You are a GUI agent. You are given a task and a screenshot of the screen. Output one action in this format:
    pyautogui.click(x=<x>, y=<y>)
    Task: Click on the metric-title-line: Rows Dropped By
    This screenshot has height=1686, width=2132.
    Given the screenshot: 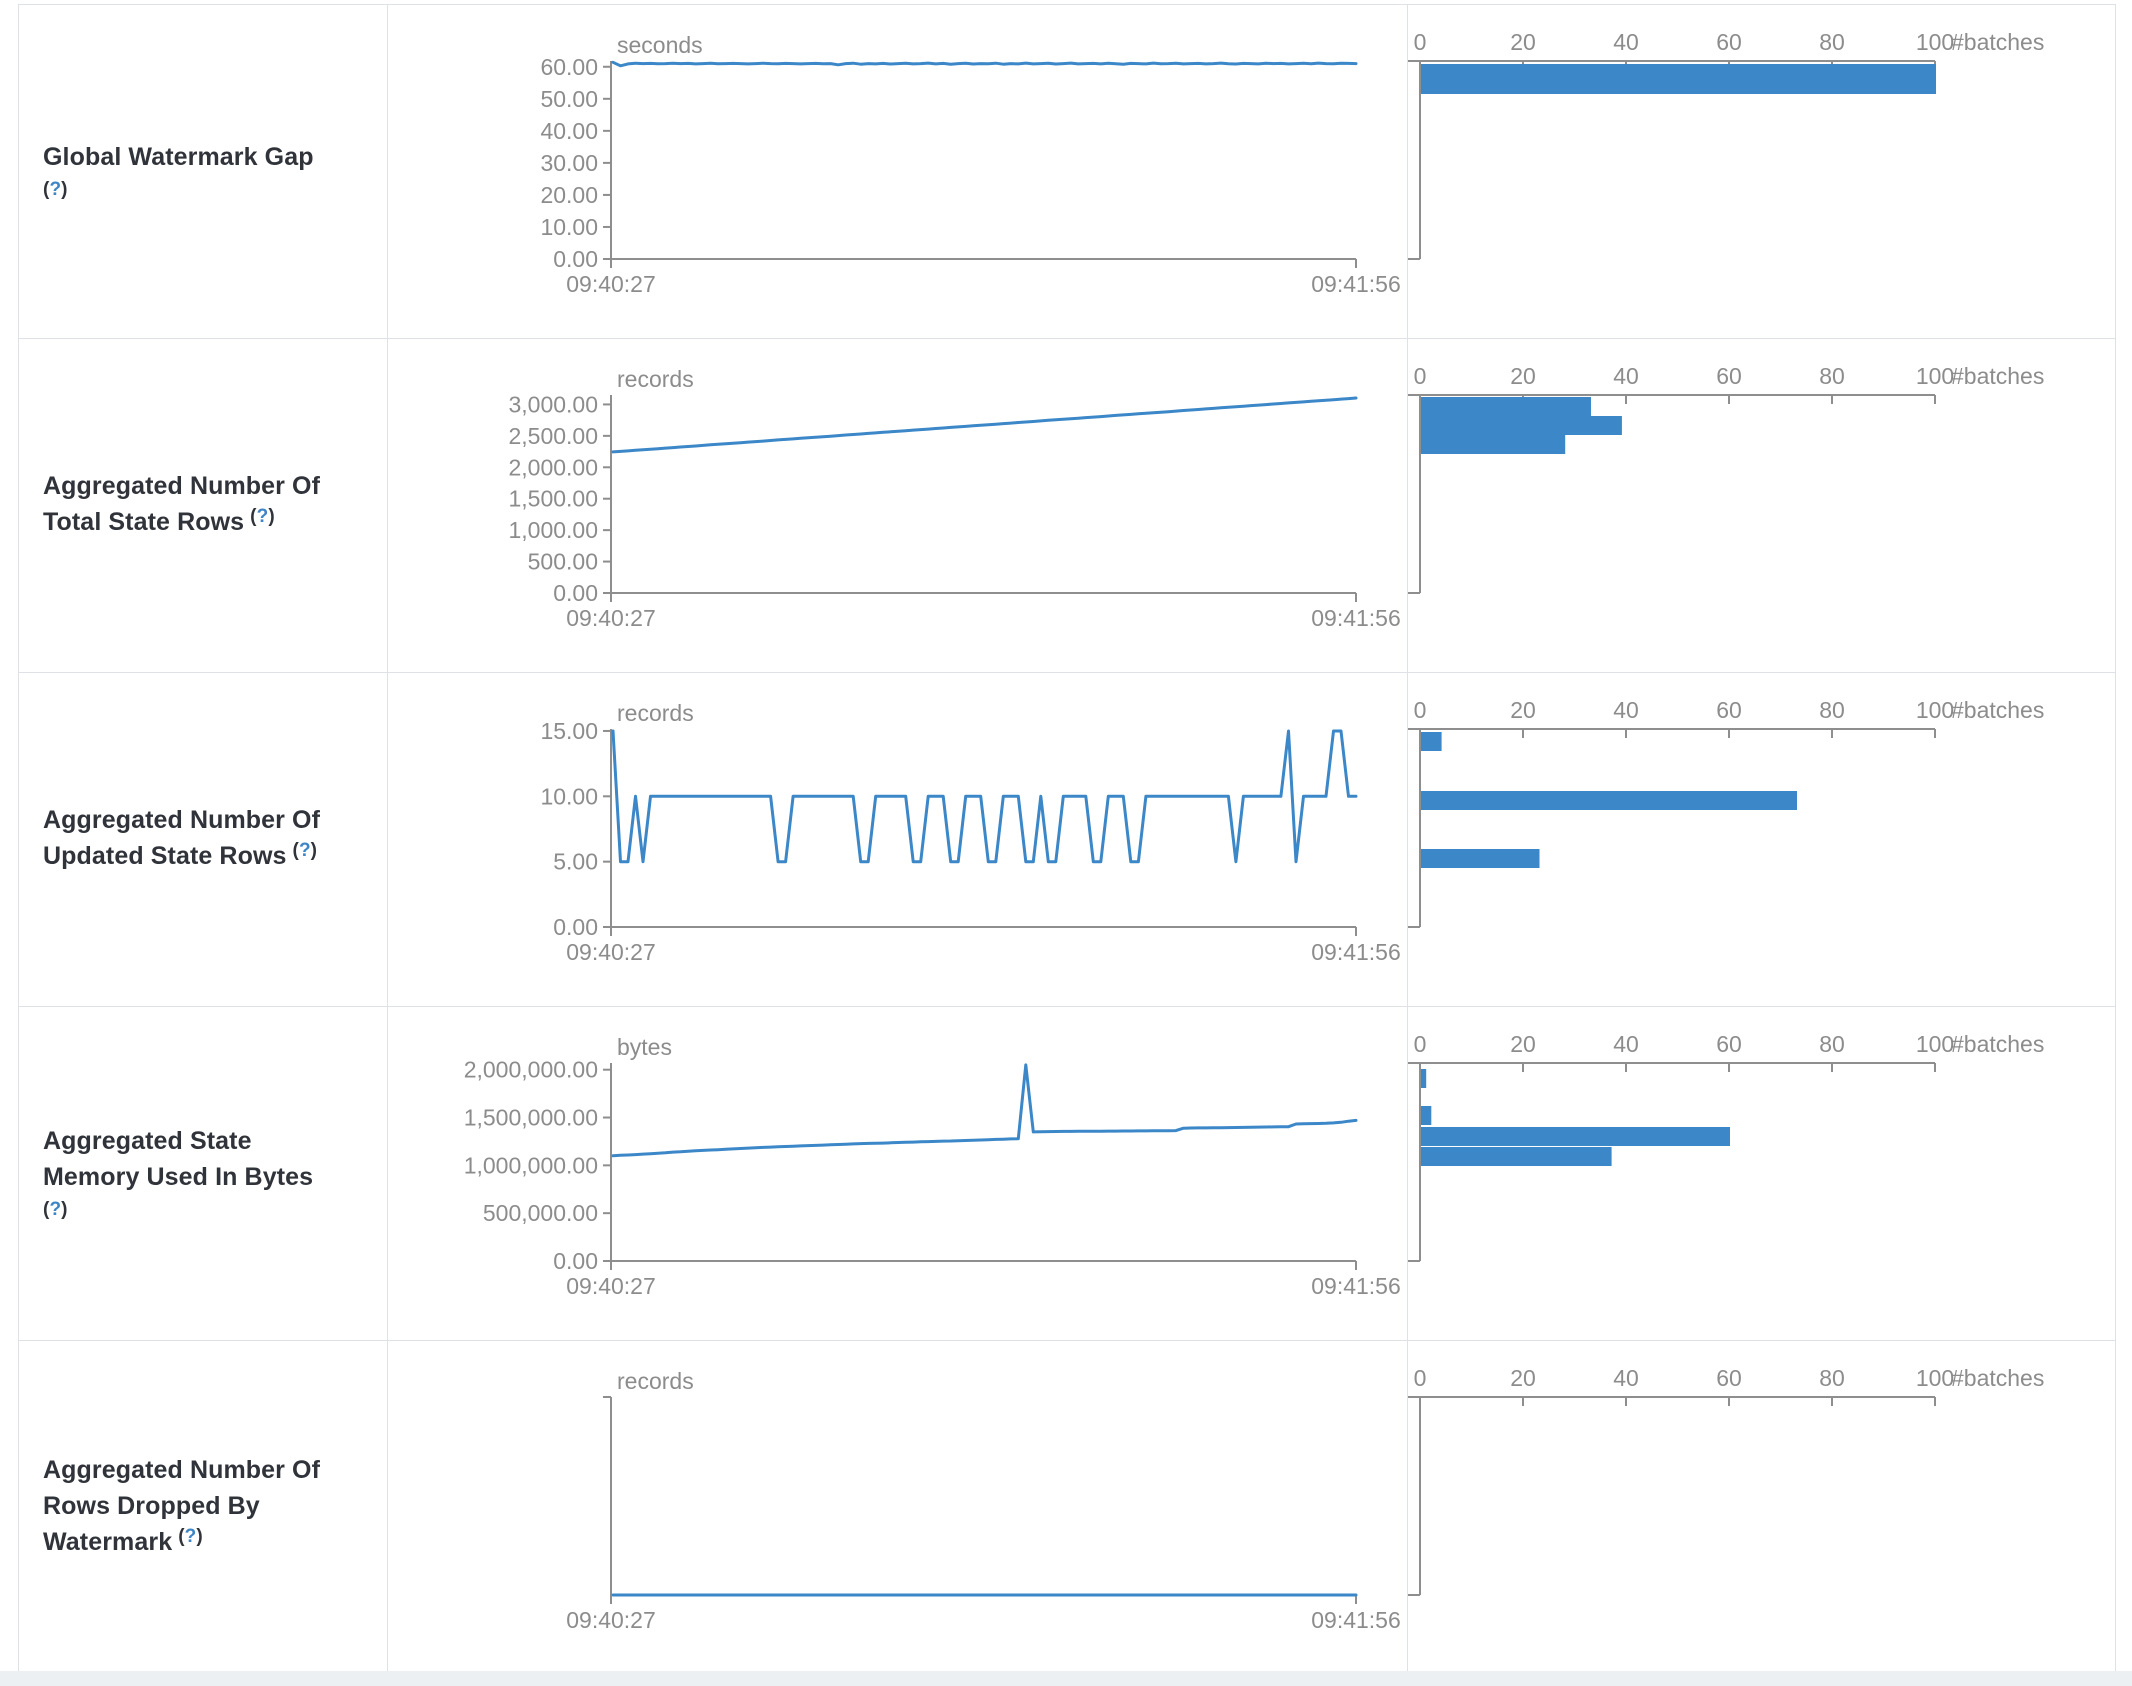 What is the action you would take?
    pyautogui.click(x=151, y=1506)
    